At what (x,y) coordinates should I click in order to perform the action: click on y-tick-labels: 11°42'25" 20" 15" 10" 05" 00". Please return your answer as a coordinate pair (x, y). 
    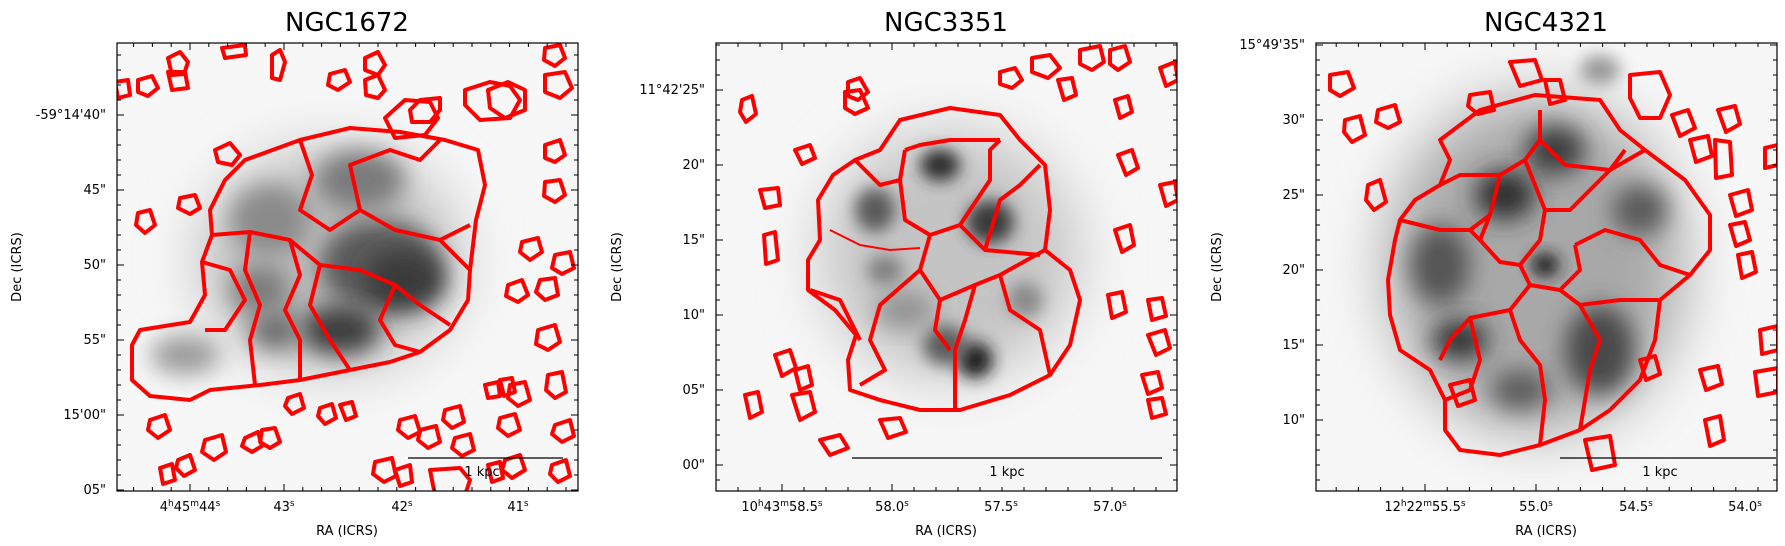
    Looking at the image, I should click on (672, 278).